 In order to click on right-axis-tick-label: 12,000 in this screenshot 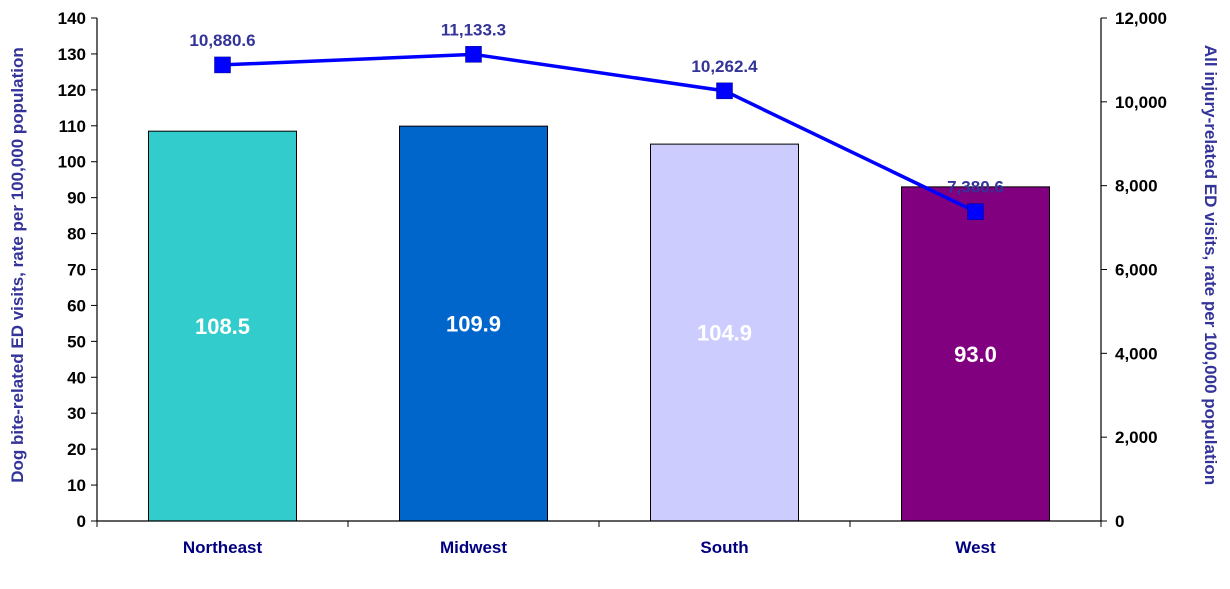, I will do `click(1141, 18)`.